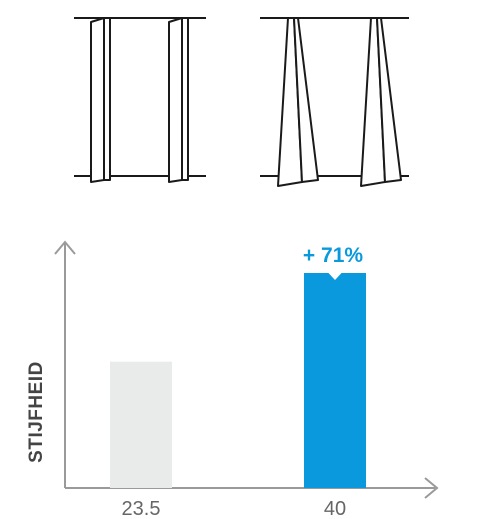 The height and width of the screenshot is (519, 477). What do you see at coordinates (431, 488) in the screenshot?
I see `x-axis-arrow` at bounding box center [431, 488].